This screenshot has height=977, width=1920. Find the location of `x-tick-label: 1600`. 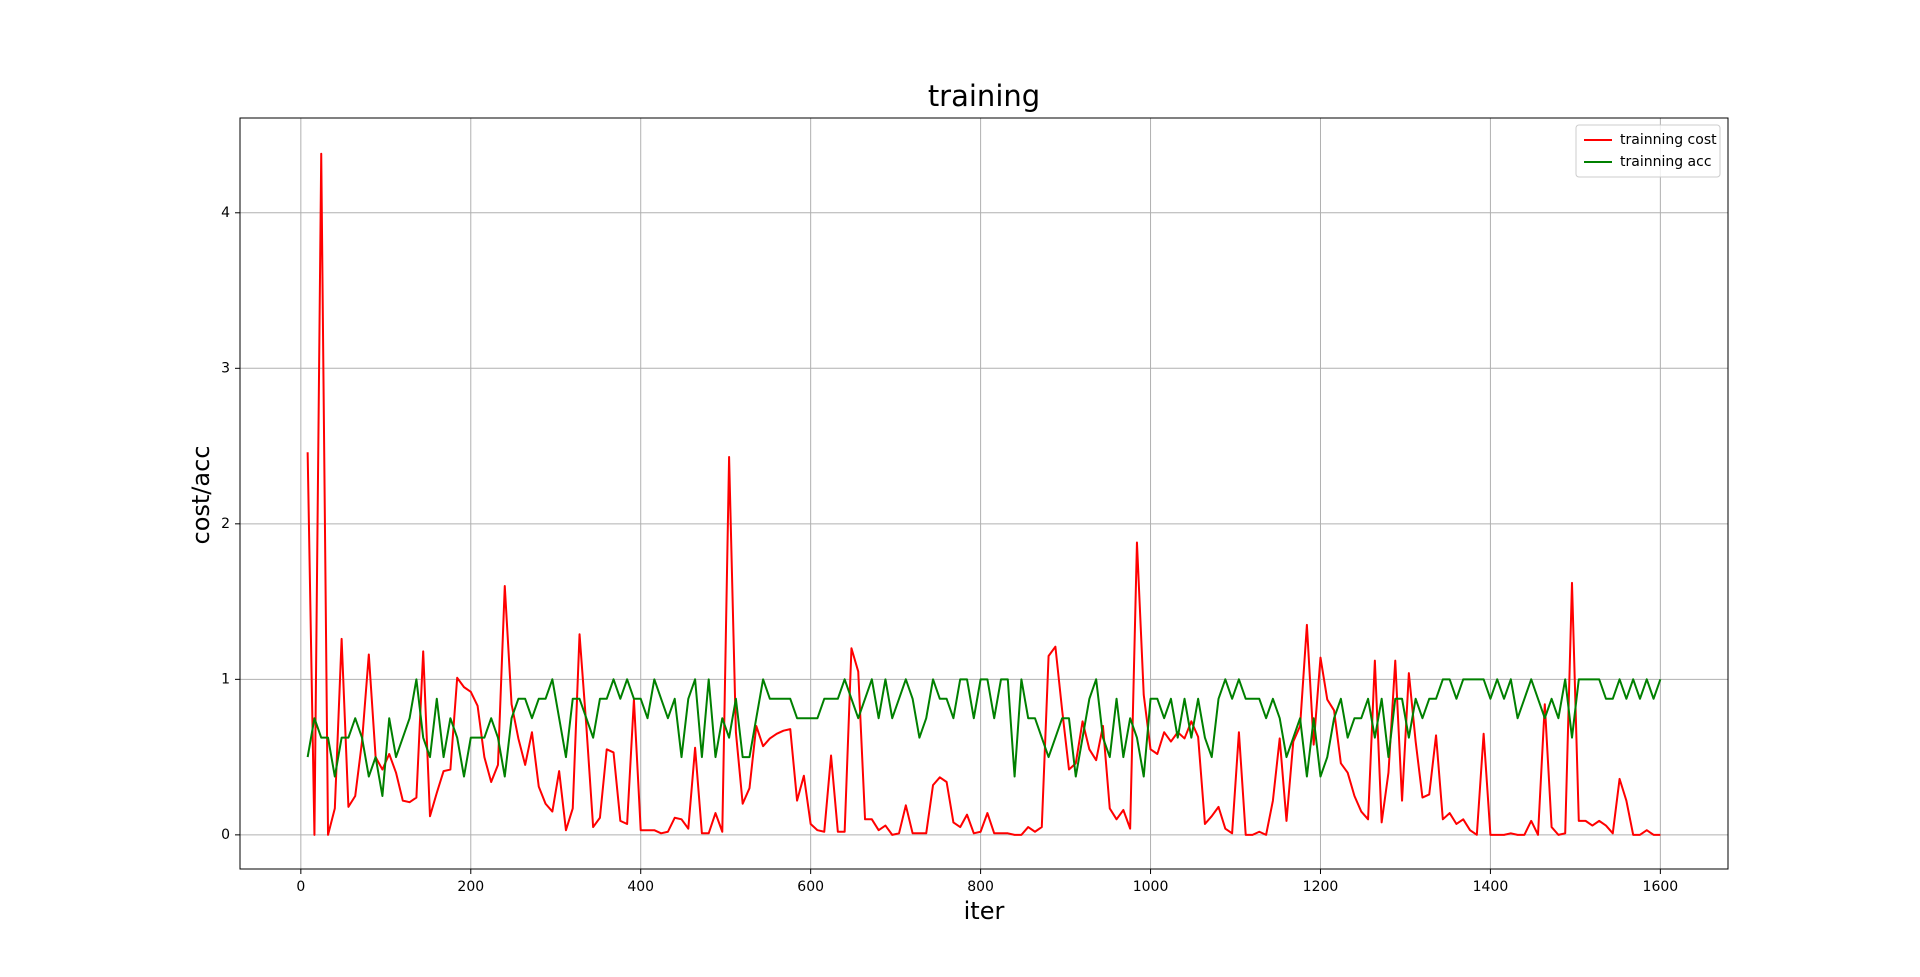

x-tick-label: 1600 is located at coordinates (1661, 887).